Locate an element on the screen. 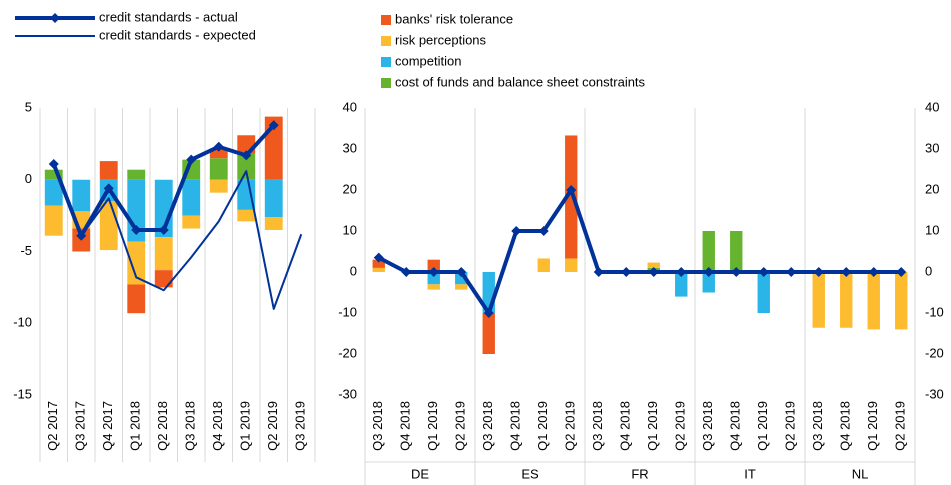 The width and height of the screenshot is (951, 485). legend-marker is located at coordinates (55, 18).